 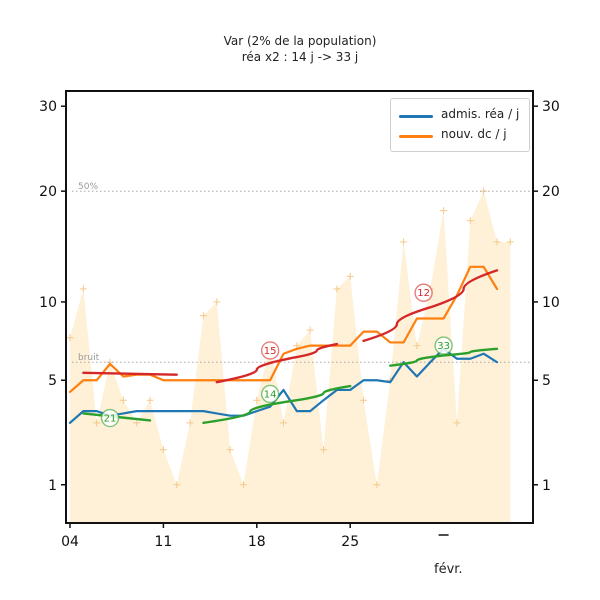 What do you see at coordinates (448, 569) in the screenshot?
I see `month-label: févr.` at bounding box center [448, 569].